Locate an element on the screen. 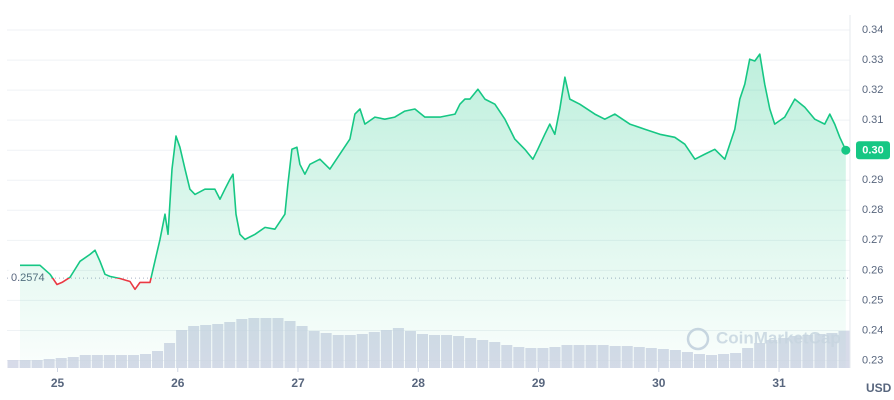  x-tick-label: 31 is located at coordinates (779, 383).